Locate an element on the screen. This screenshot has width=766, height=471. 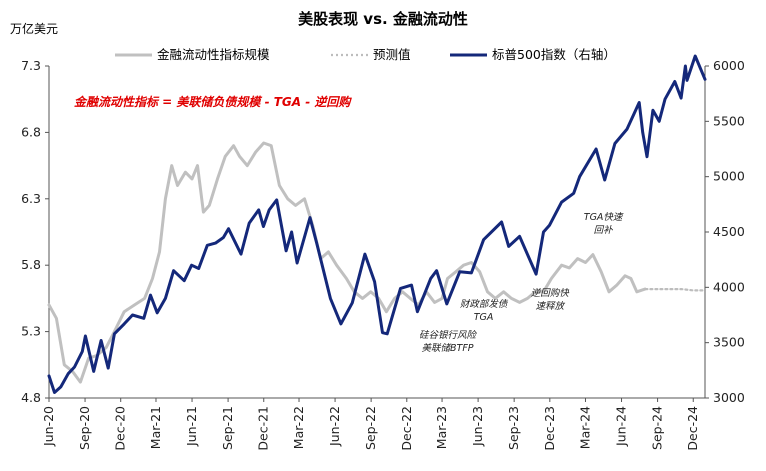
annotation-text: 财政部发债 is located at coordinates (484, 304).